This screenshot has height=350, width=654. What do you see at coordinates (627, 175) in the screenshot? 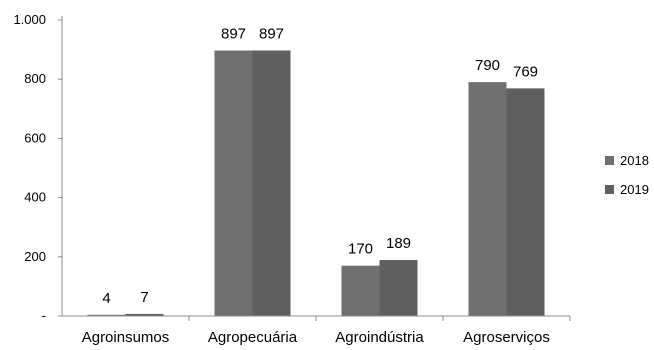
I see `legend: 2018 2019` at bounding box center [627, 175].